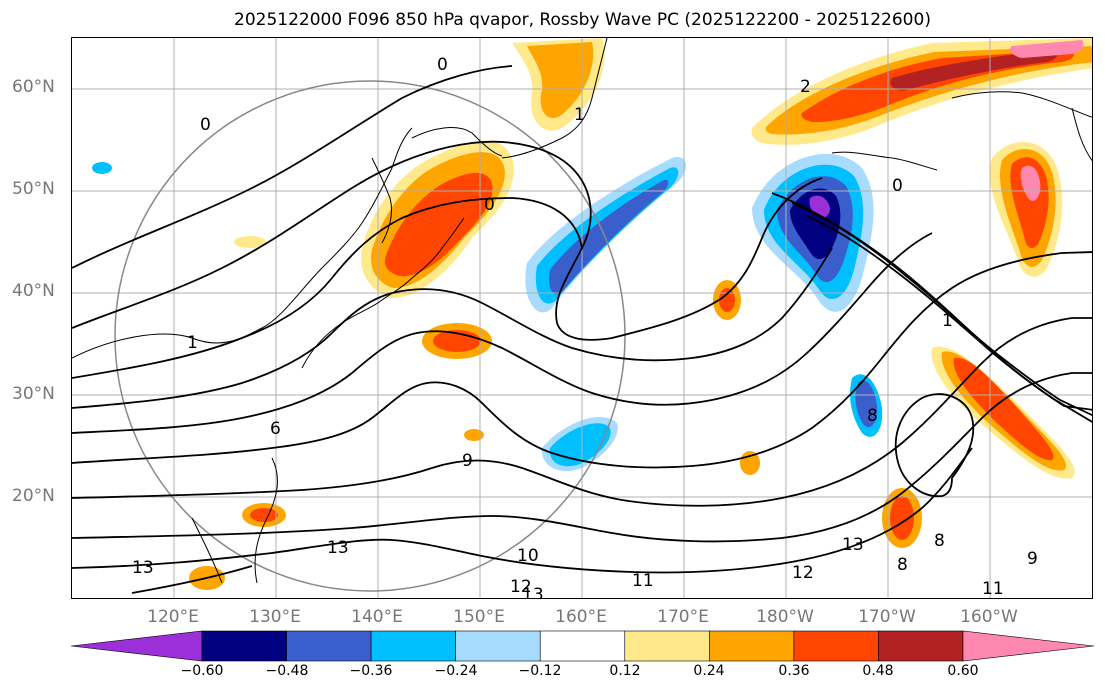 The height and width of the screenshot is (692, 1105). I want to click on colorbar-label: 0.60, so click(963, 671).